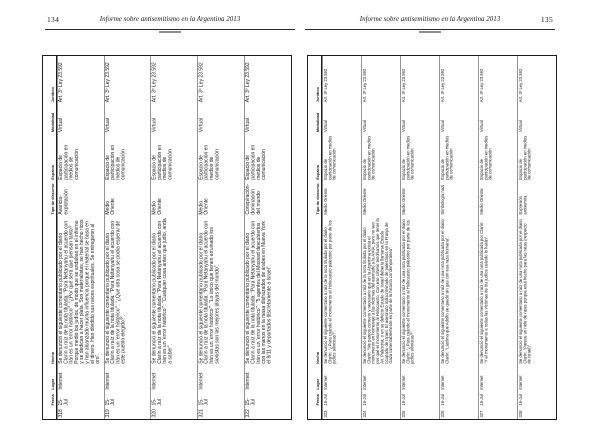  Describe the element at coordinates (318, 400) in the screenshot. I see `col-header-fecha: Fecha` at that location.